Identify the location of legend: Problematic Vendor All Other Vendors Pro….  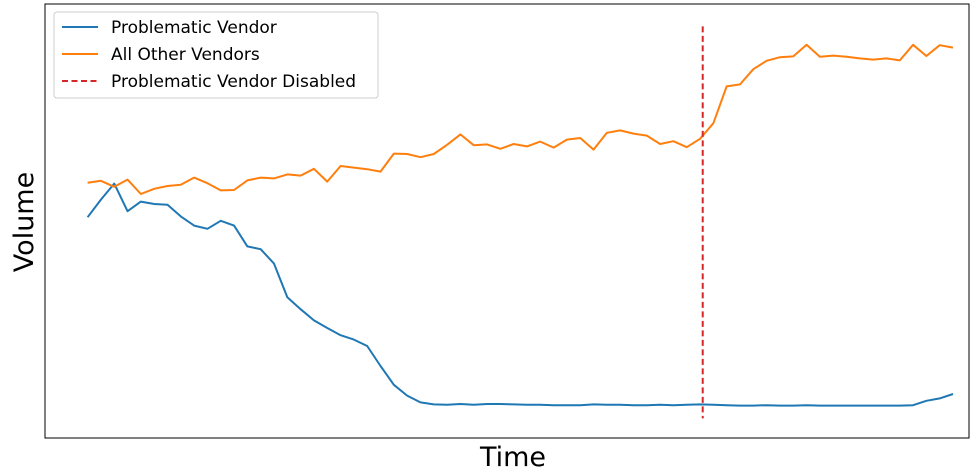
(216, 55).